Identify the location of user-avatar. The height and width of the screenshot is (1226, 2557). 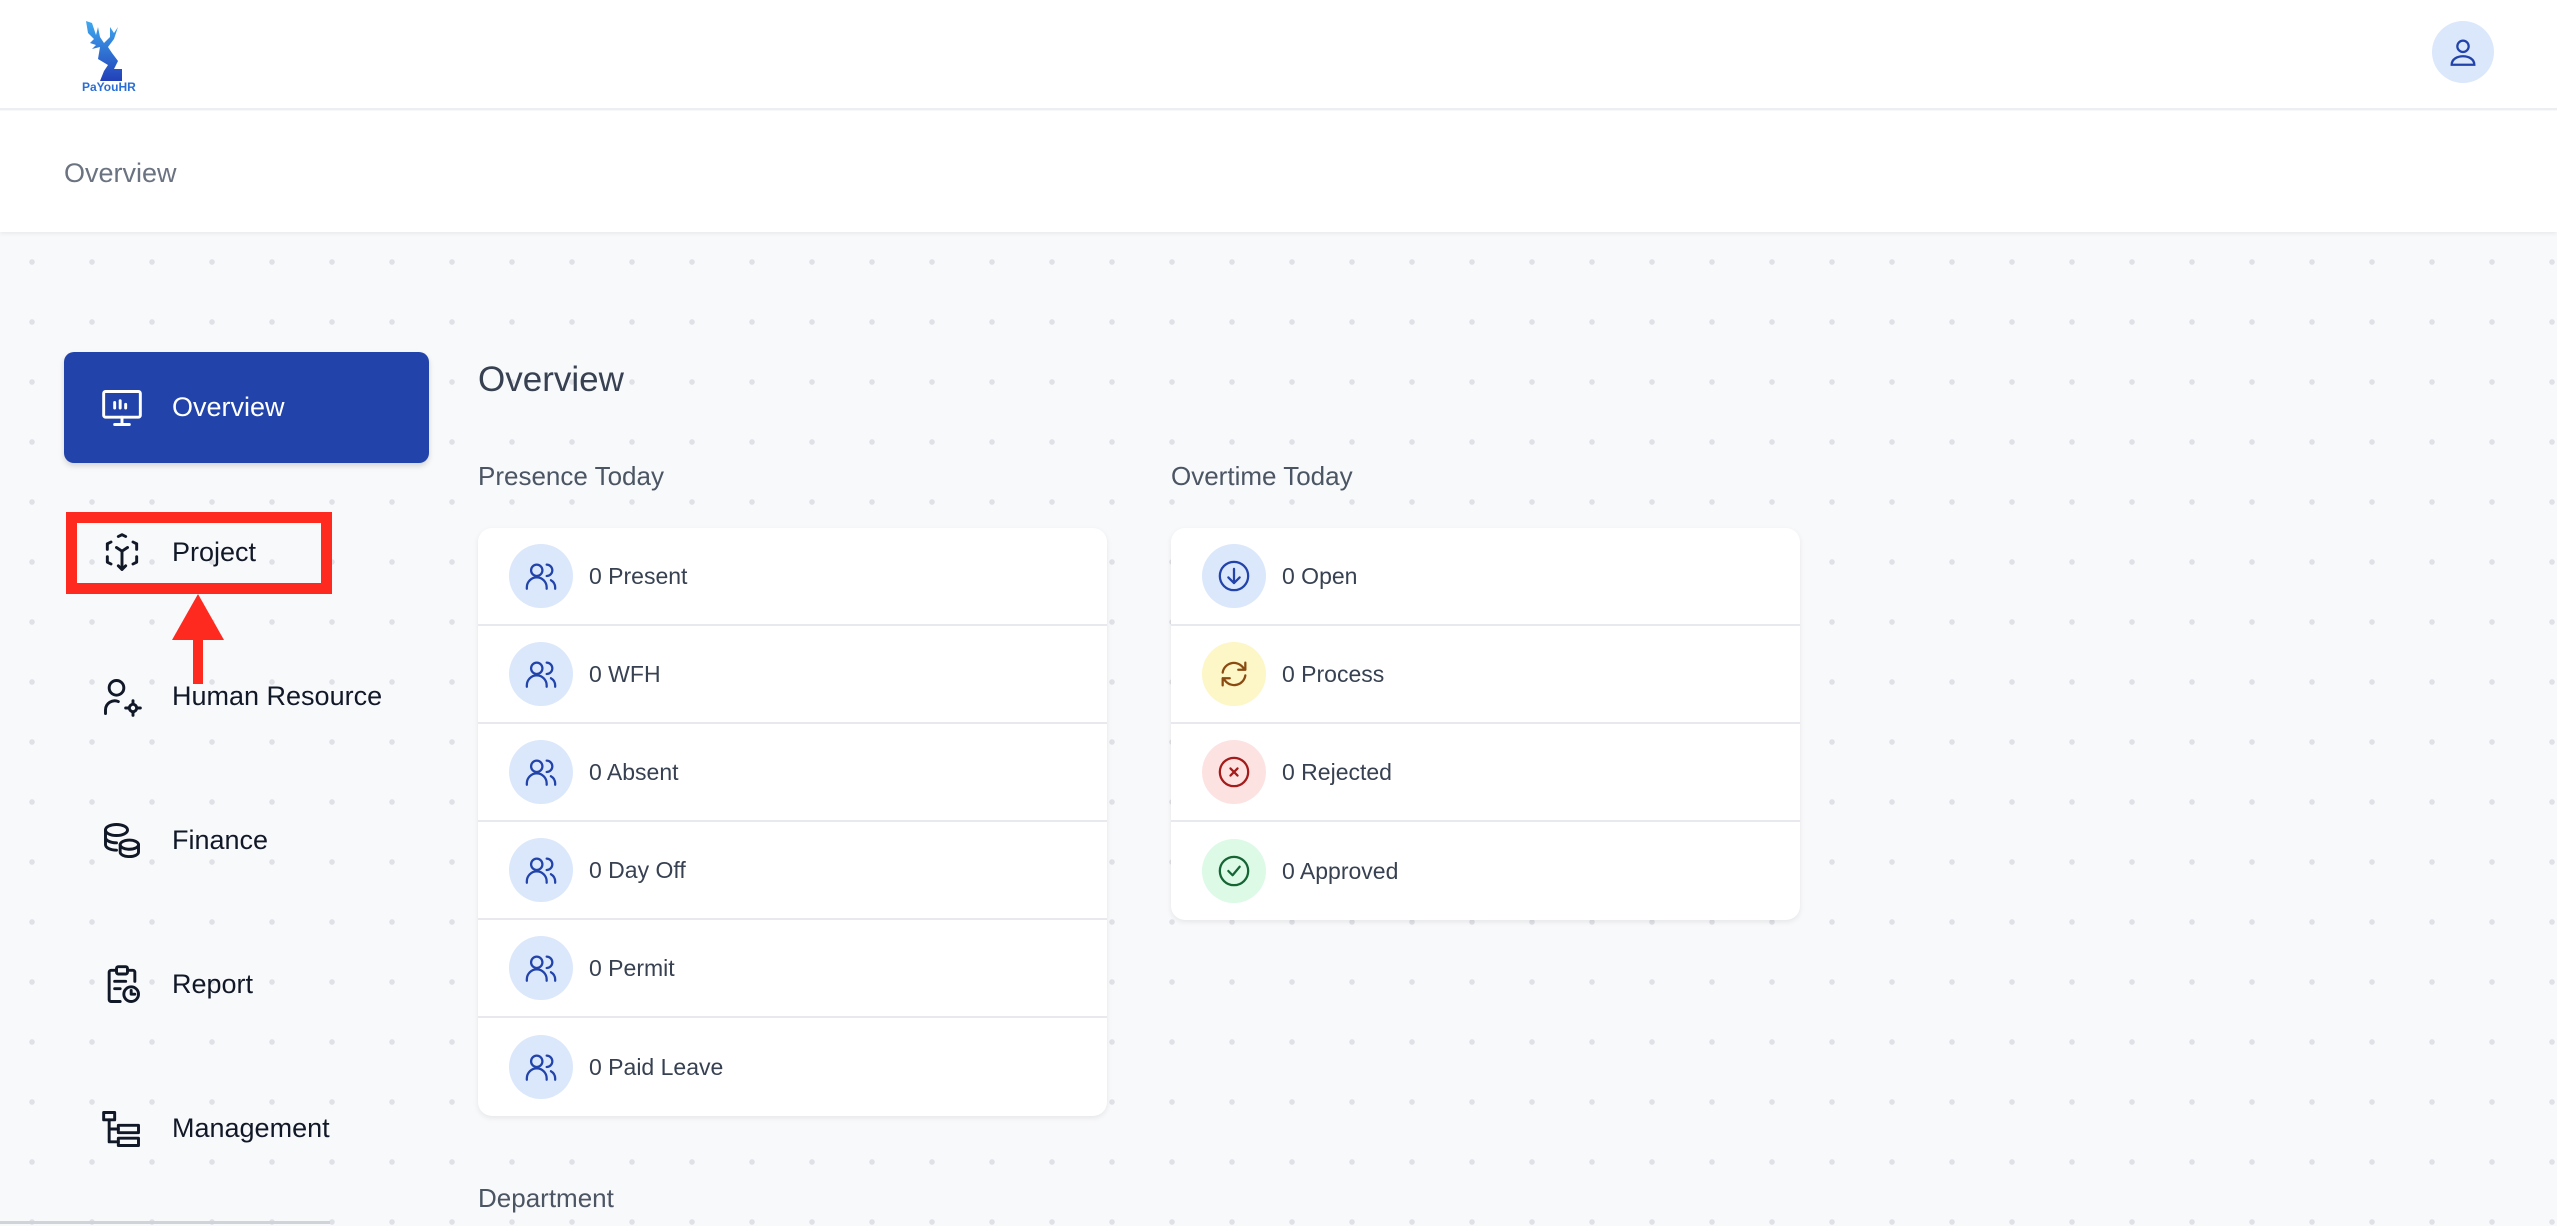
(2463, 52).